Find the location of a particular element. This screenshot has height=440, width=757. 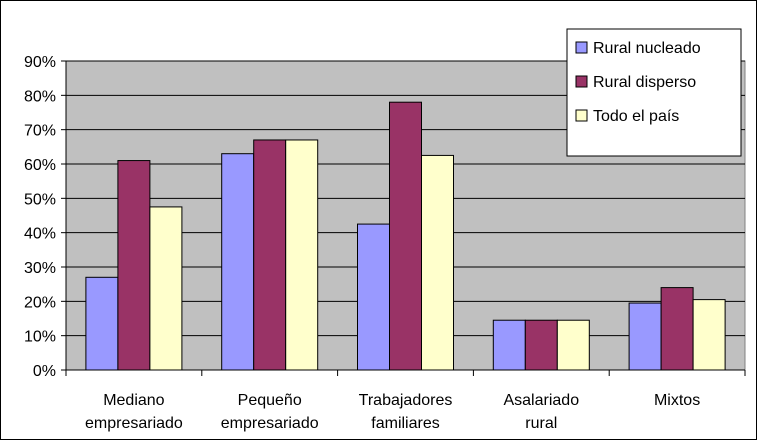

category-label: familiares is located at coordinates (405, 423).